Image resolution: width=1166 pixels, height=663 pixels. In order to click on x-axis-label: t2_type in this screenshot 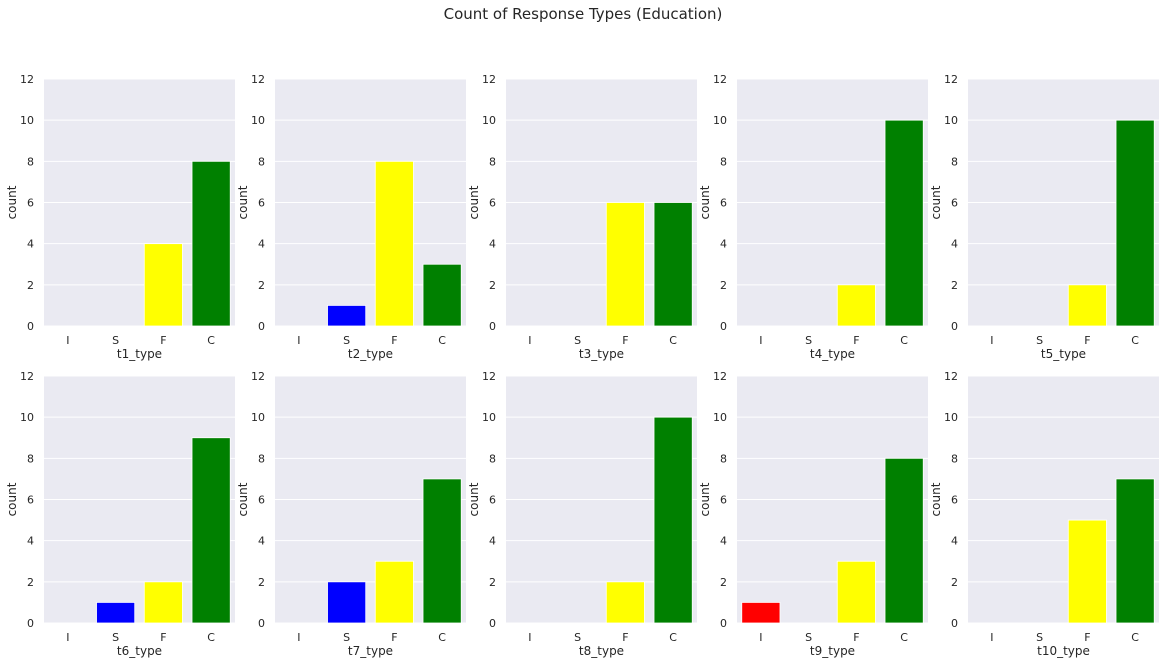, I will do `click(370, 354)`.